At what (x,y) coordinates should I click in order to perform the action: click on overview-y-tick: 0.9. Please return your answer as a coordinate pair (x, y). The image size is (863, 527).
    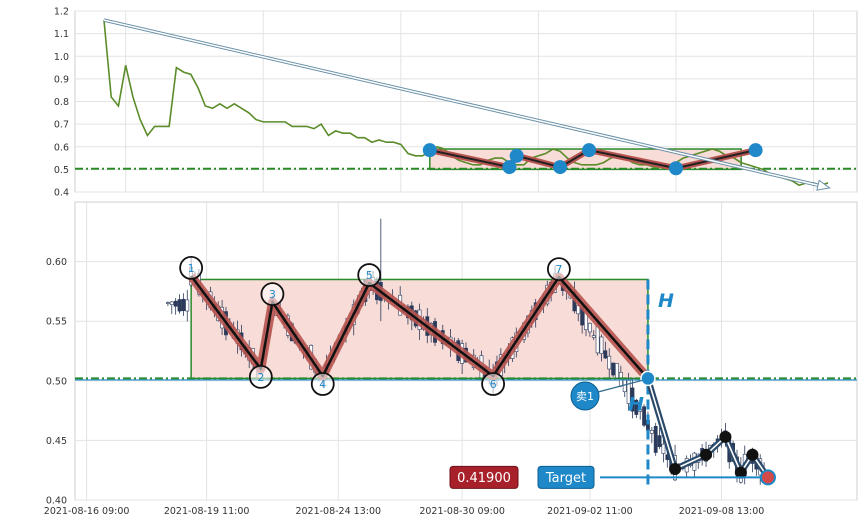
    Looking at the image, I should click on (61, 79).